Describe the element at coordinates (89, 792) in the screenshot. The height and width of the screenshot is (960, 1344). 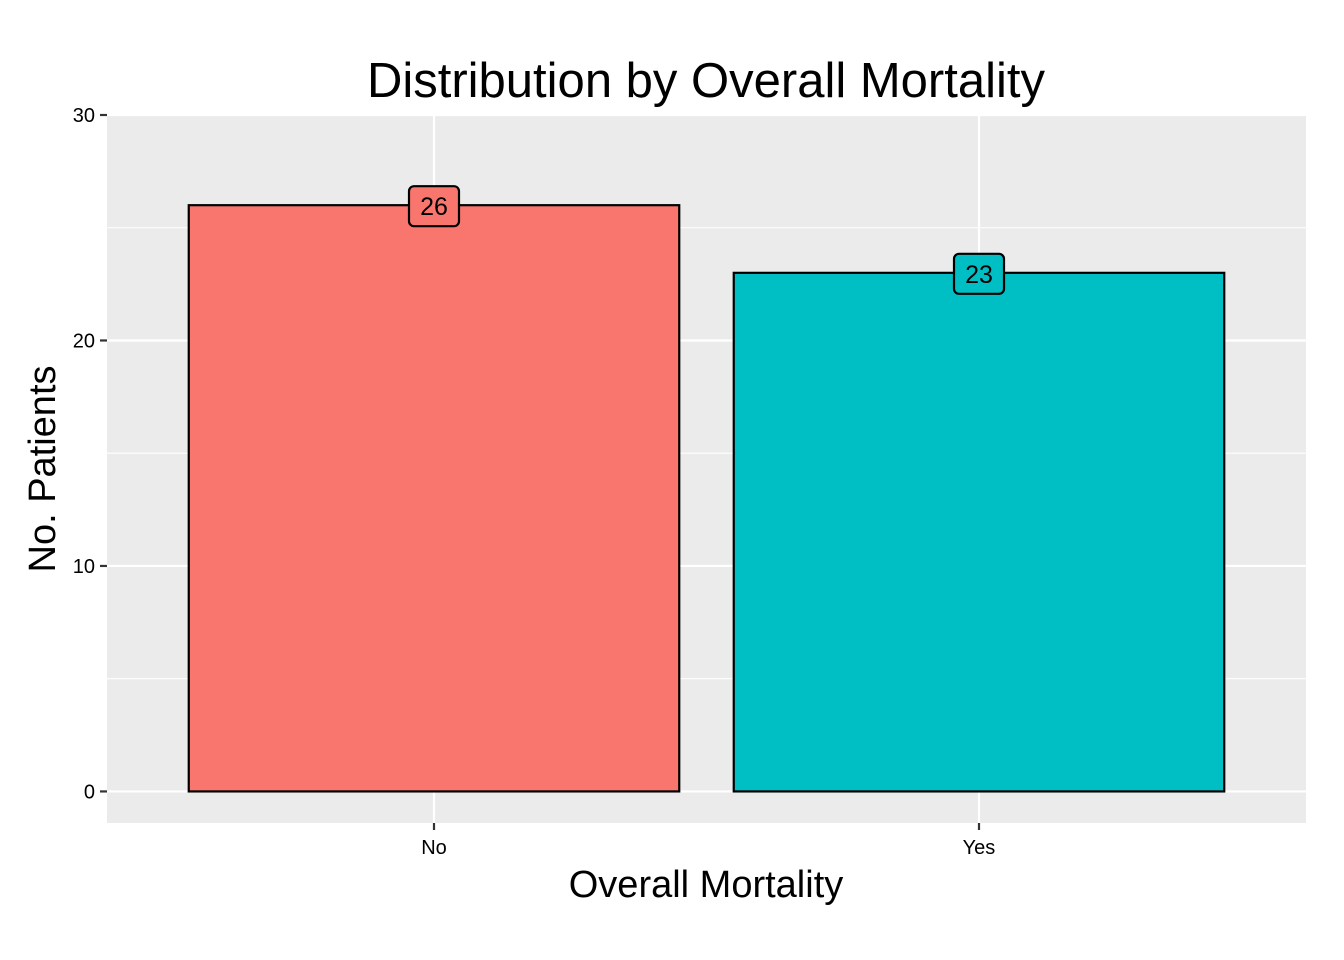
I see `y-tick-label: 0` at that location.